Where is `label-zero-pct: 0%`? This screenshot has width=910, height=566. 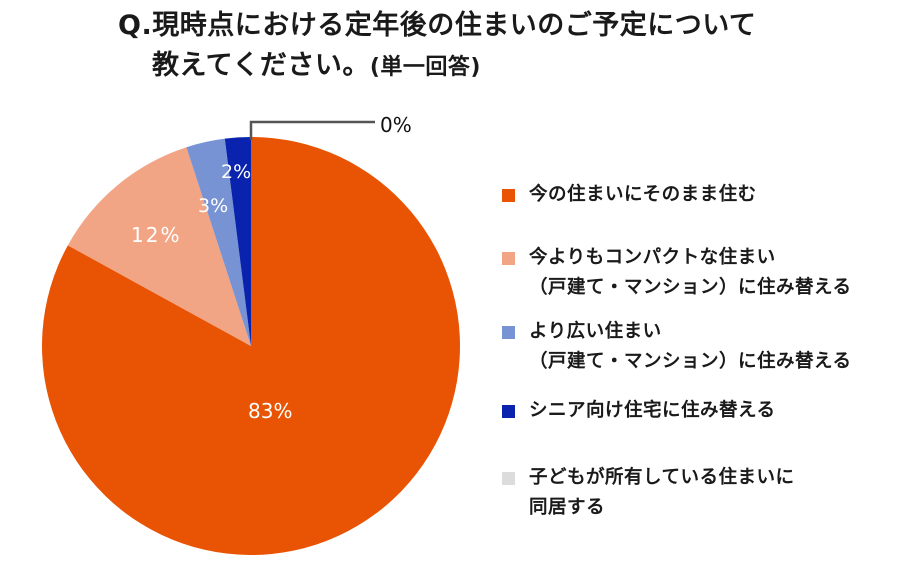
label-zero-pct: 0% is located at coordinates (396, 125).